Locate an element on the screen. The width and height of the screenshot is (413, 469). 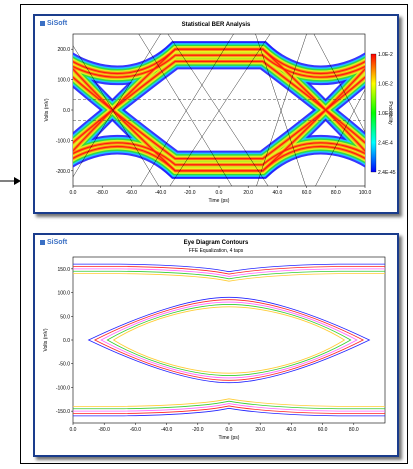
colorbar-tick-label: 2.4E-4 is located at coordinates (385, 144).